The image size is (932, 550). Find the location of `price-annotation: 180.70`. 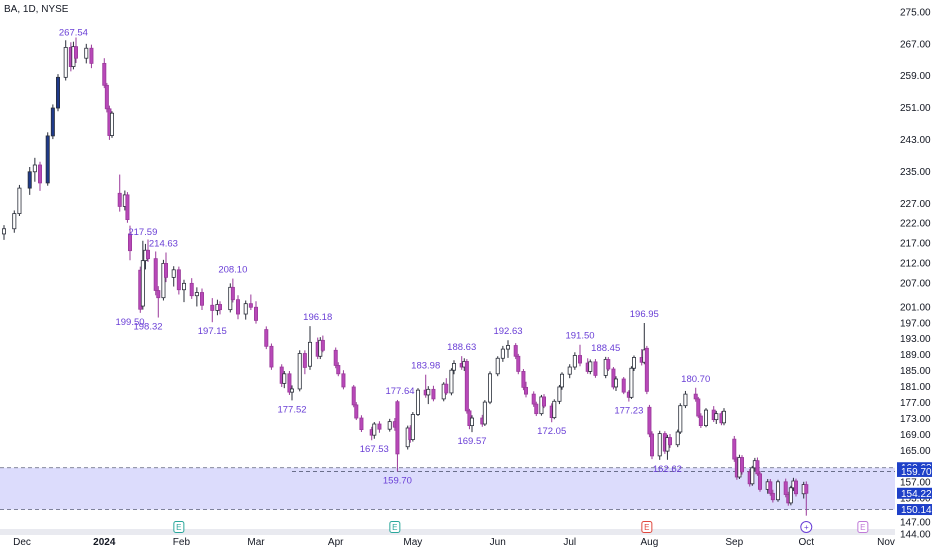

price-annotation: 180.70 is located at coordinates (695, 379).